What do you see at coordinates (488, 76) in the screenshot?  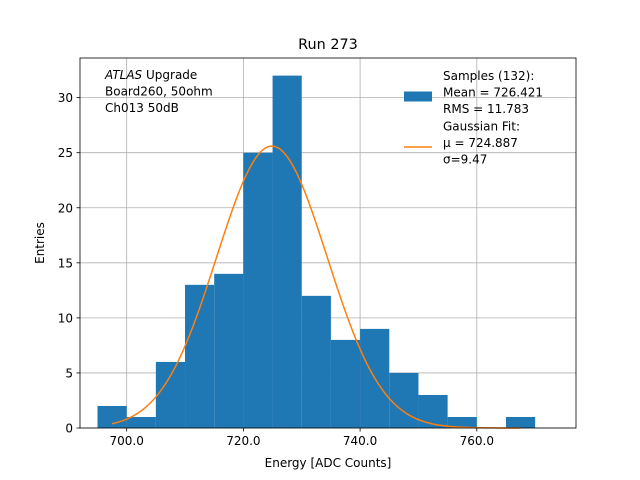 I see `legend-label: Samples (132):` at bounding box center [488, 76].